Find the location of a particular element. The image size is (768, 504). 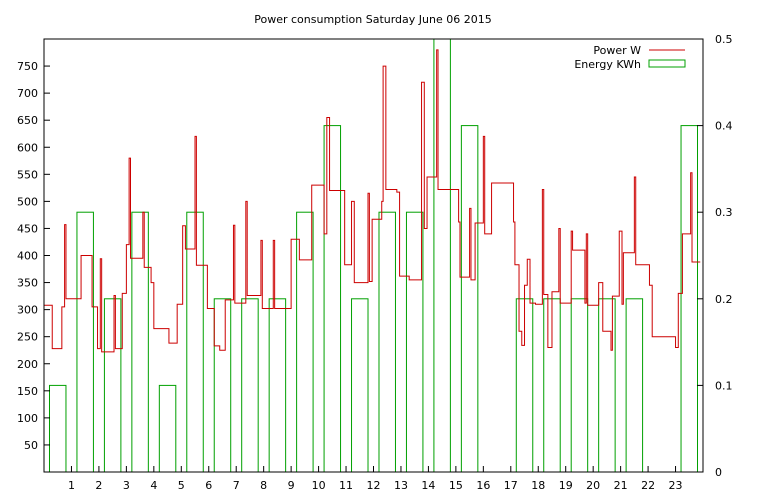

y-left-tick-label: 700 is located at coordinates (27, 93).